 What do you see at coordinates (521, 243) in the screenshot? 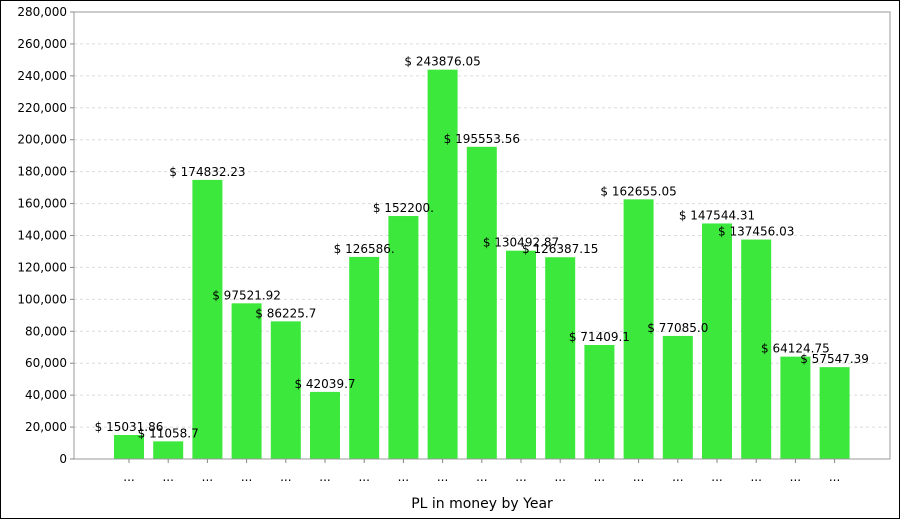
I see `data-label: $ 130492.87` at bounding box center [521, 243].